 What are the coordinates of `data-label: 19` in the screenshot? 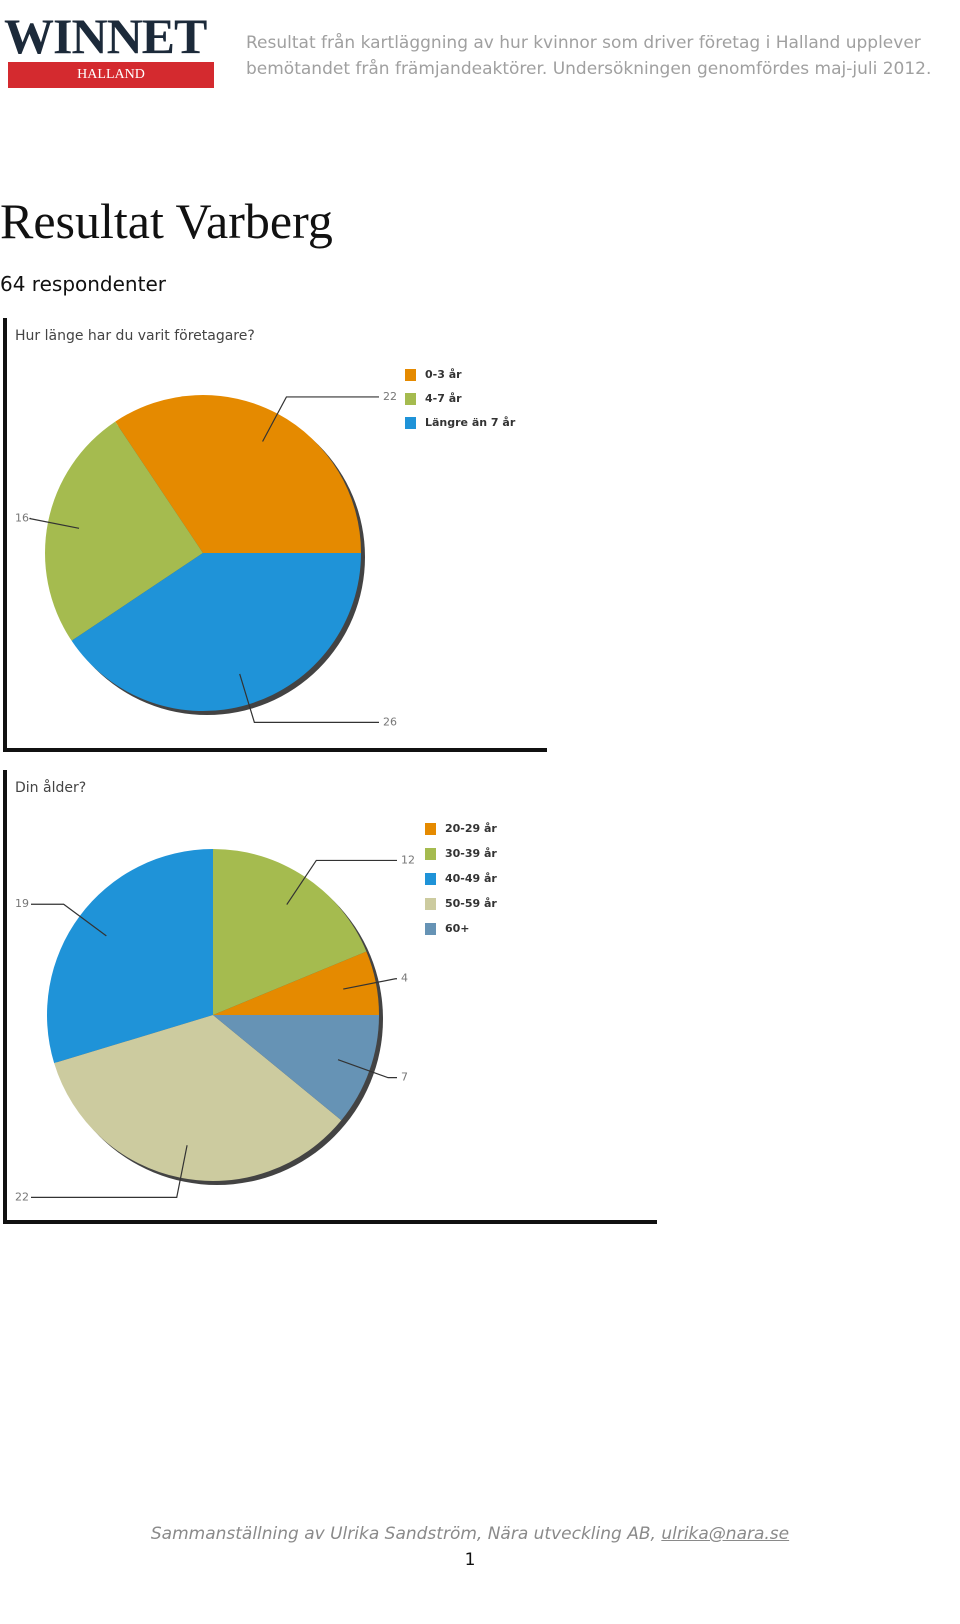 It's located at (22, 903).